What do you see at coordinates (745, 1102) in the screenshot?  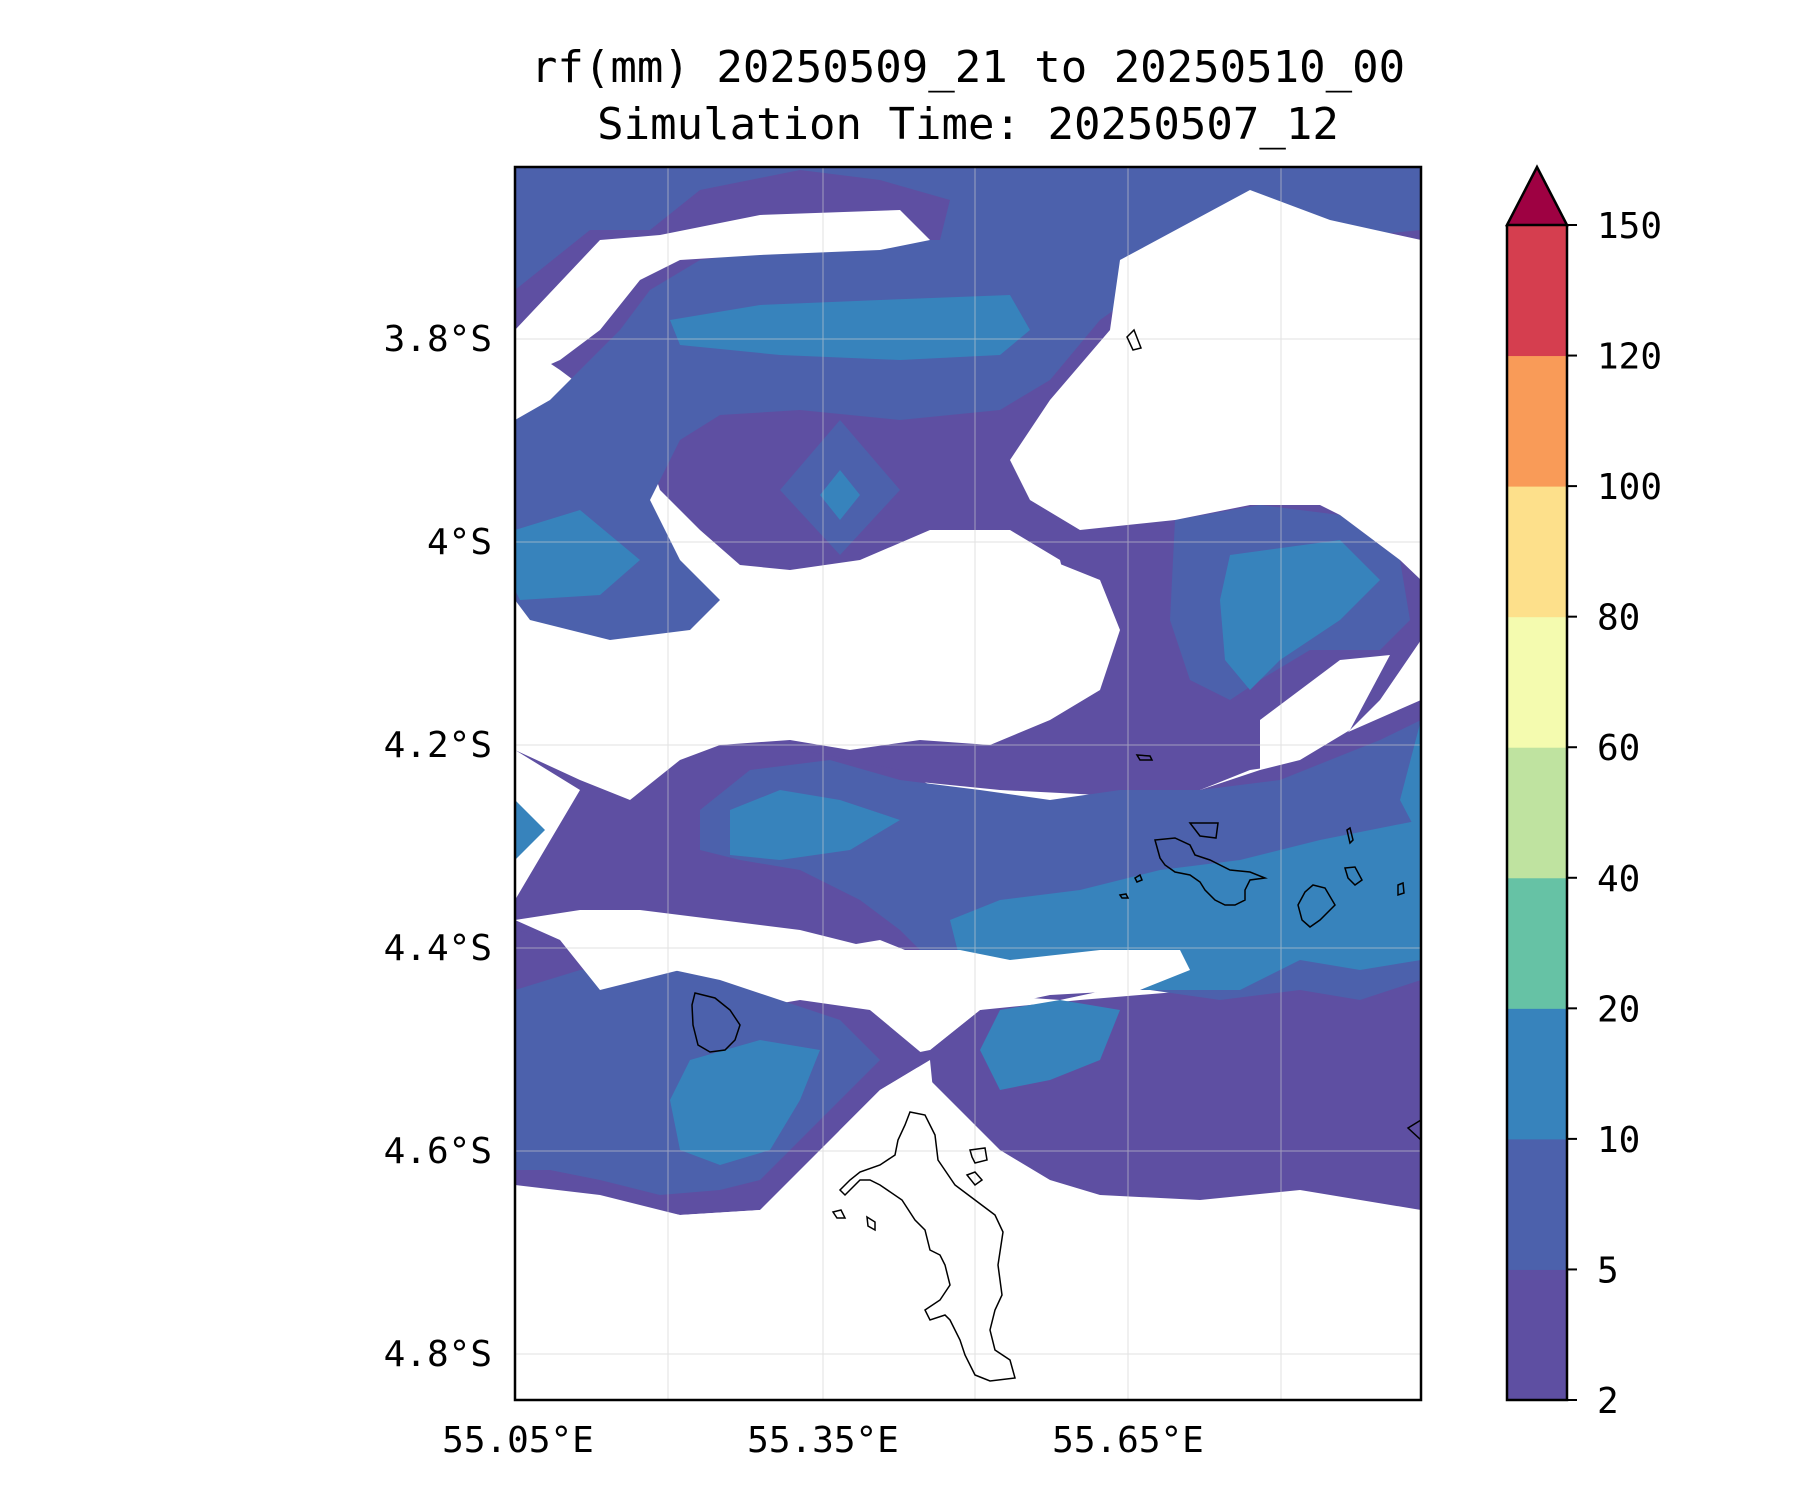 I see `rain-core-lower-left` at bounding box center [745, 1102].